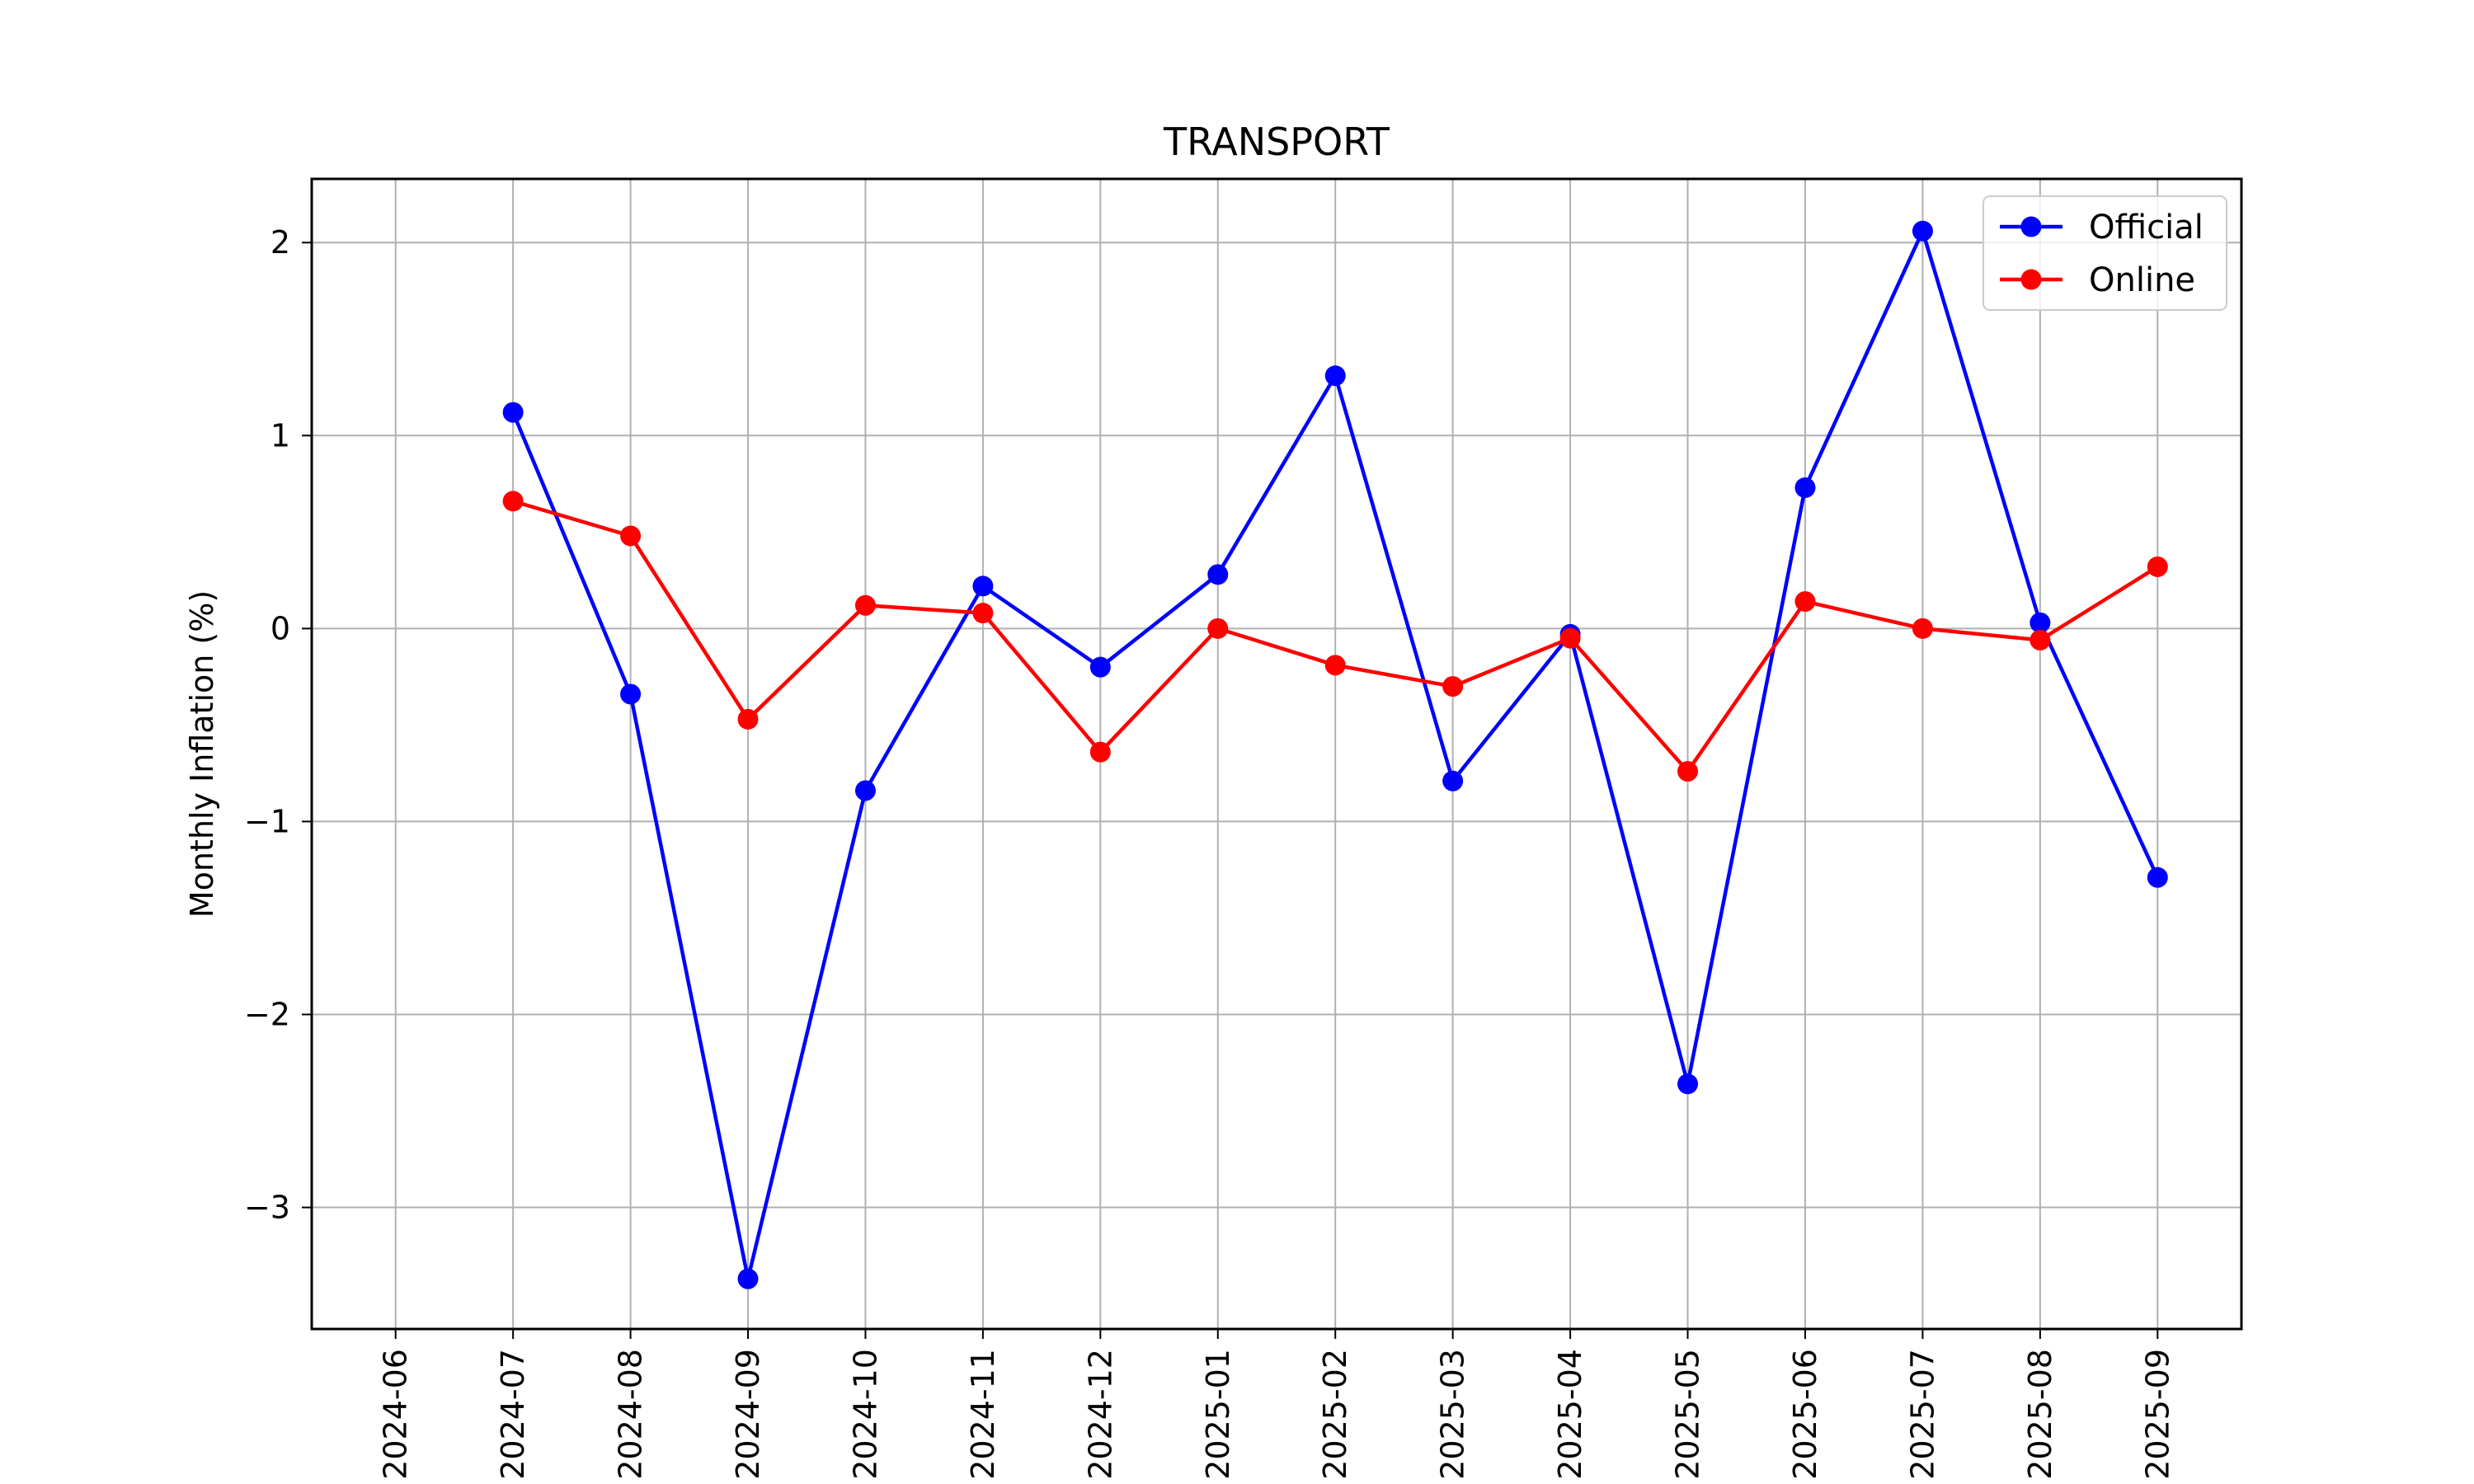 The image size is (2474, 1484). What do you see at coordinates (2157, 1414) in the screenshot?
I see `x-tick-label: 2025-09` at bounding box center [2157, 1414].